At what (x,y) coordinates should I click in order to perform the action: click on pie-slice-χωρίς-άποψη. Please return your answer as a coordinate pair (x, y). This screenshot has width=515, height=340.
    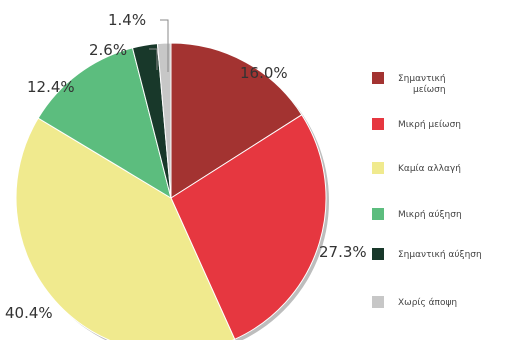
    Looking at the image, I should click on (164, 120).